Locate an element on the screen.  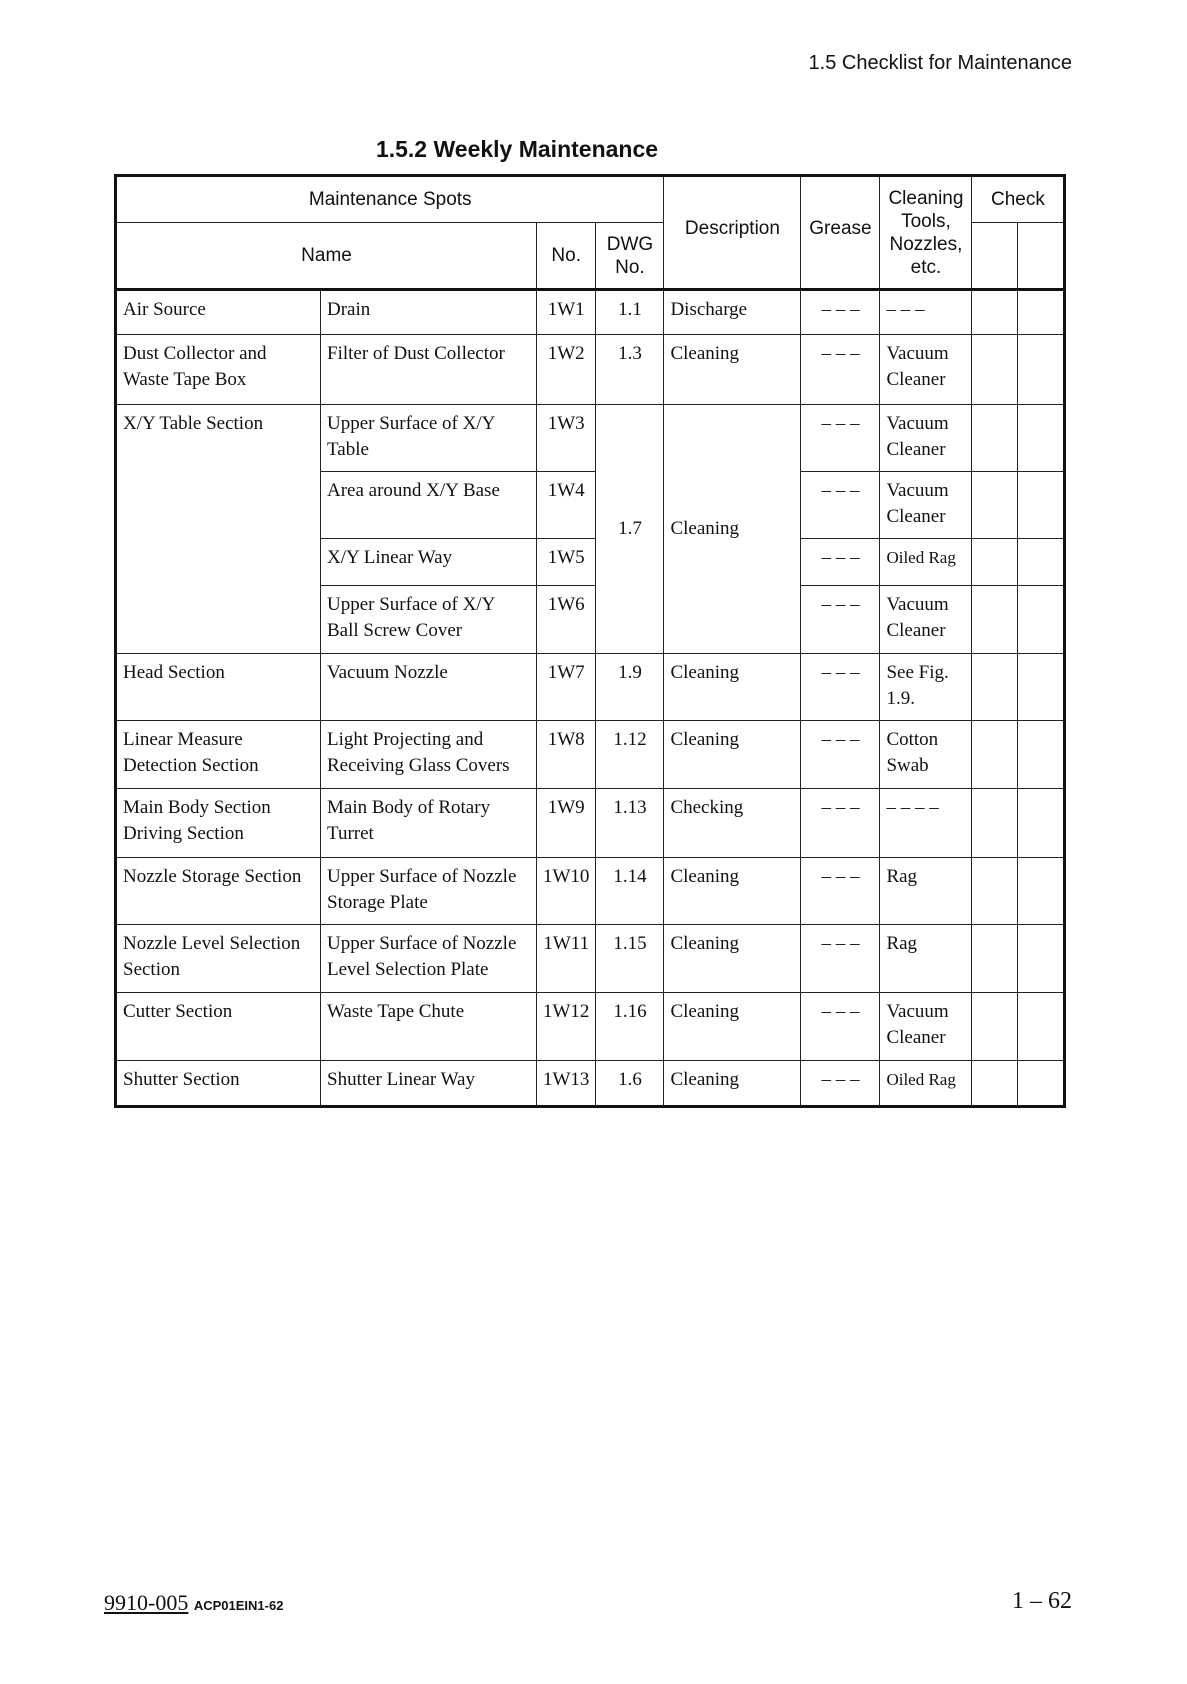
spot-name-cell: X/Y Linear Way is located at coordinates (428, 562).